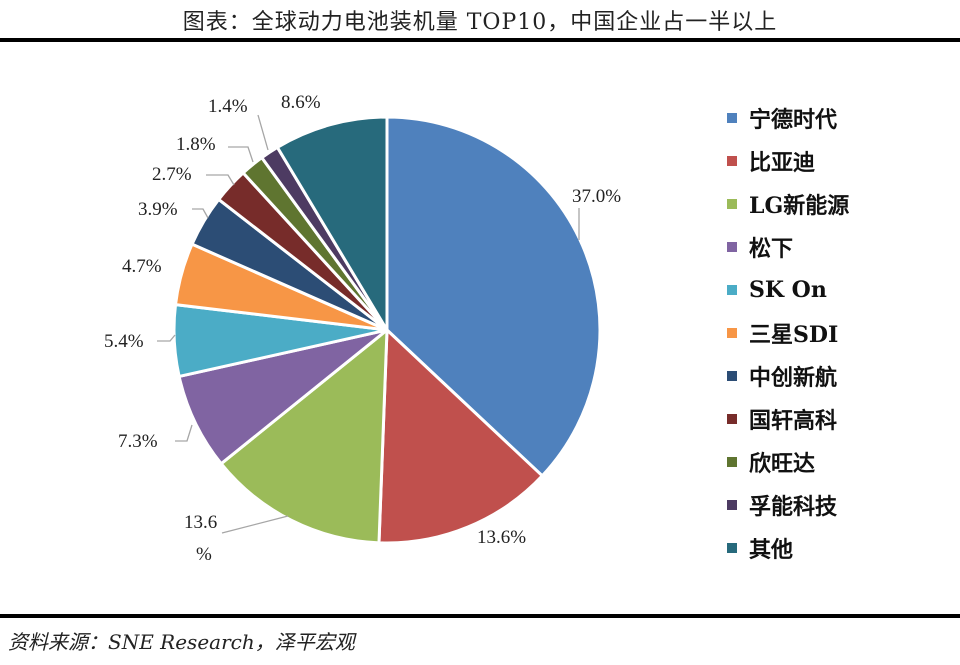 The width and height of the screenshot is (960, 665). Describe the element at coordinates (788, 160) in the screenshot. I see `legend-item-byd: 比亚迪` at that location.